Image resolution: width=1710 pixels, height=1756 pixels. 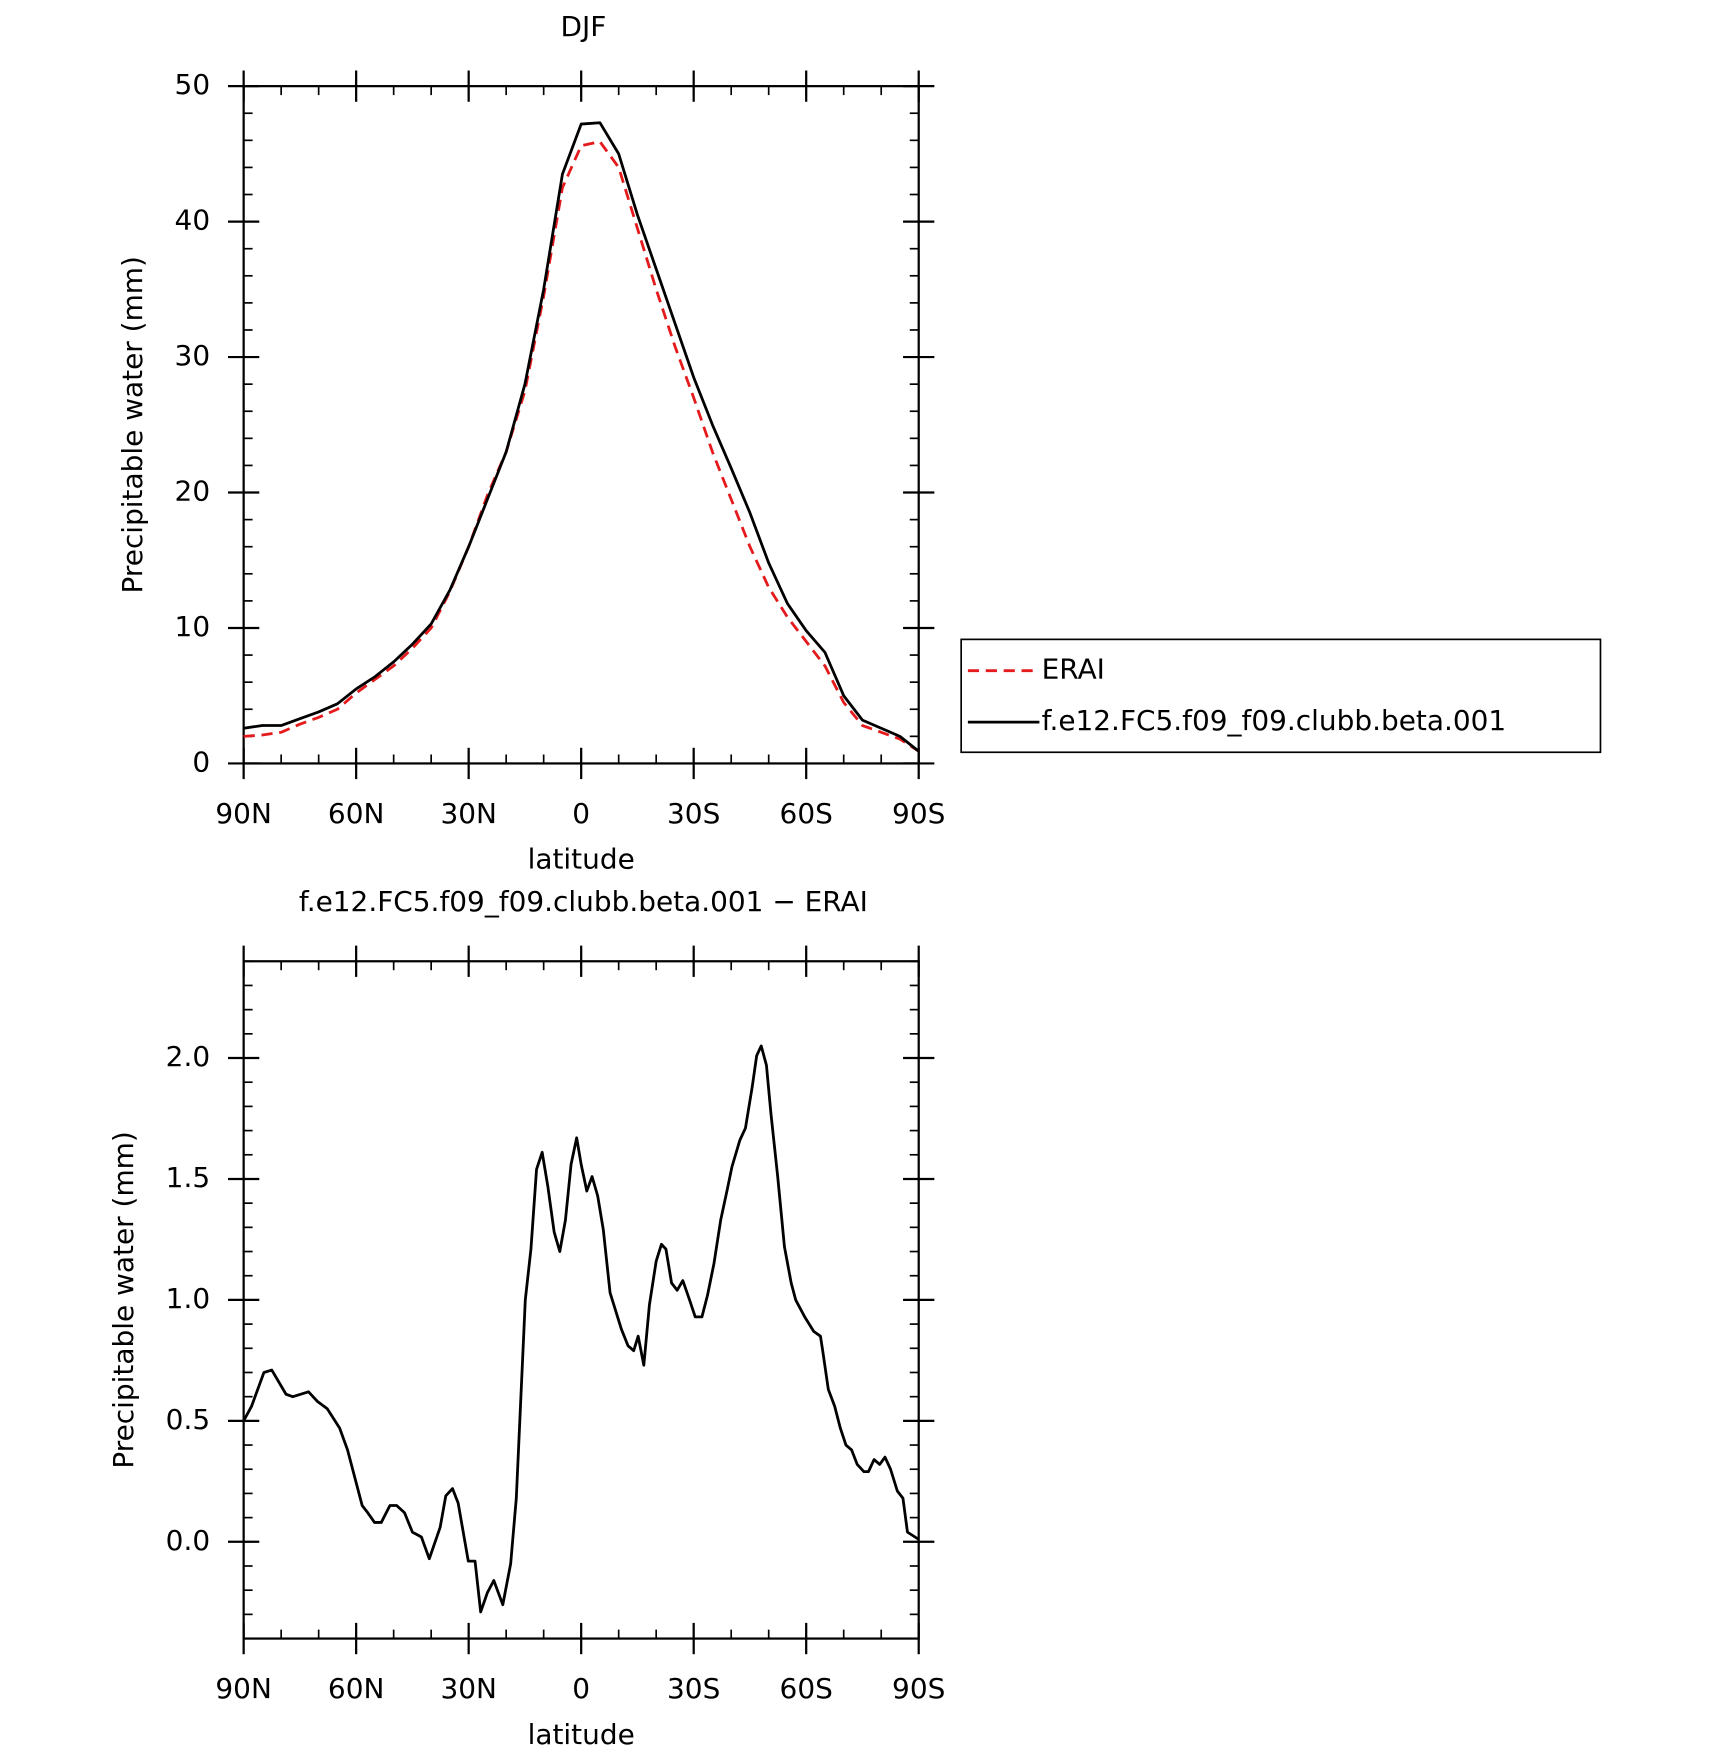 What do you see at coordinates (193, 220) in the screenshot?
I see `y-tick-label: 40` at bounding box center [193, 220].